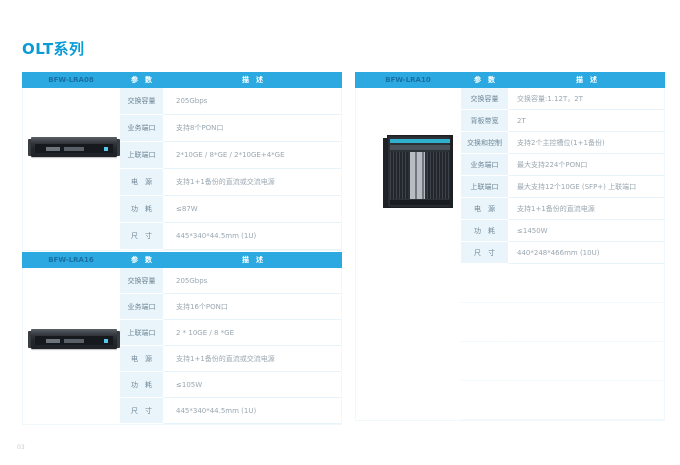 This screenshot has height=465, width=680. I want to click on table-row: 业务端口 支持8个PON口, so click(182, 128).